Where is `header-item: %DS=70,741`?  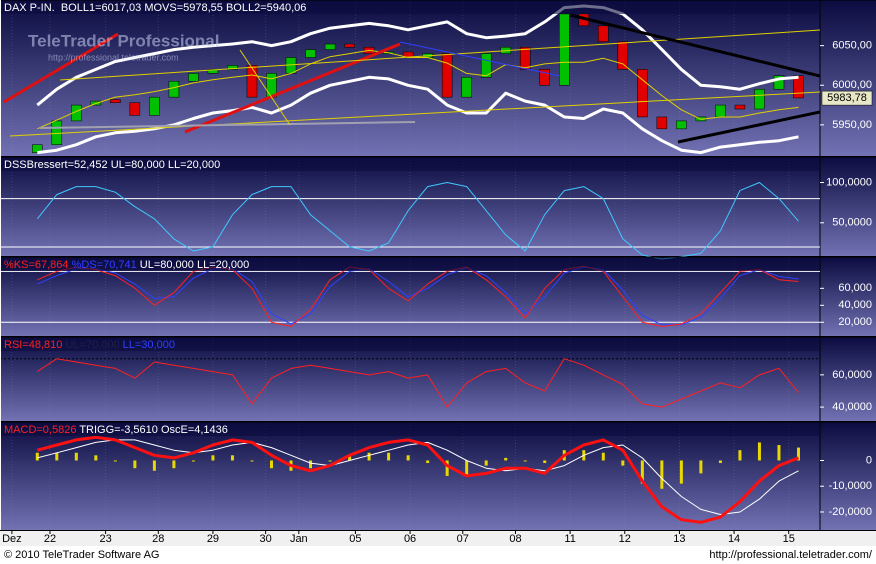 header-item: %DS=70,741 is located at coordinates (103, 265).